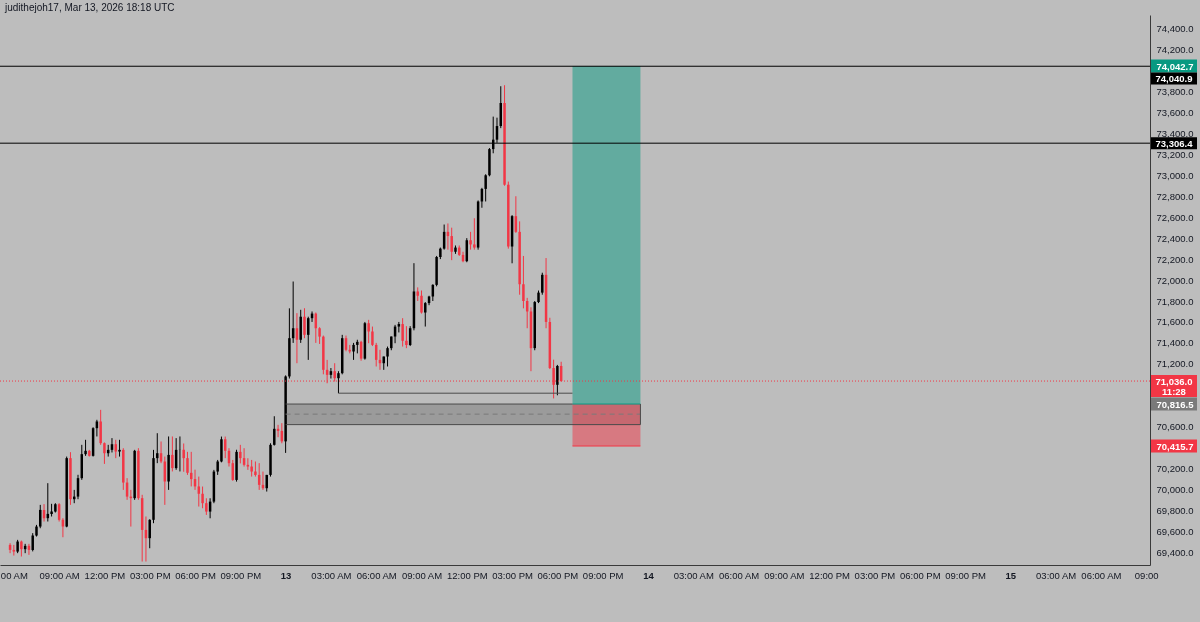  Describe the element at coordinates (1175, 217) in the screenshot. I see `y-tick-label: 72,600.0` at that location.